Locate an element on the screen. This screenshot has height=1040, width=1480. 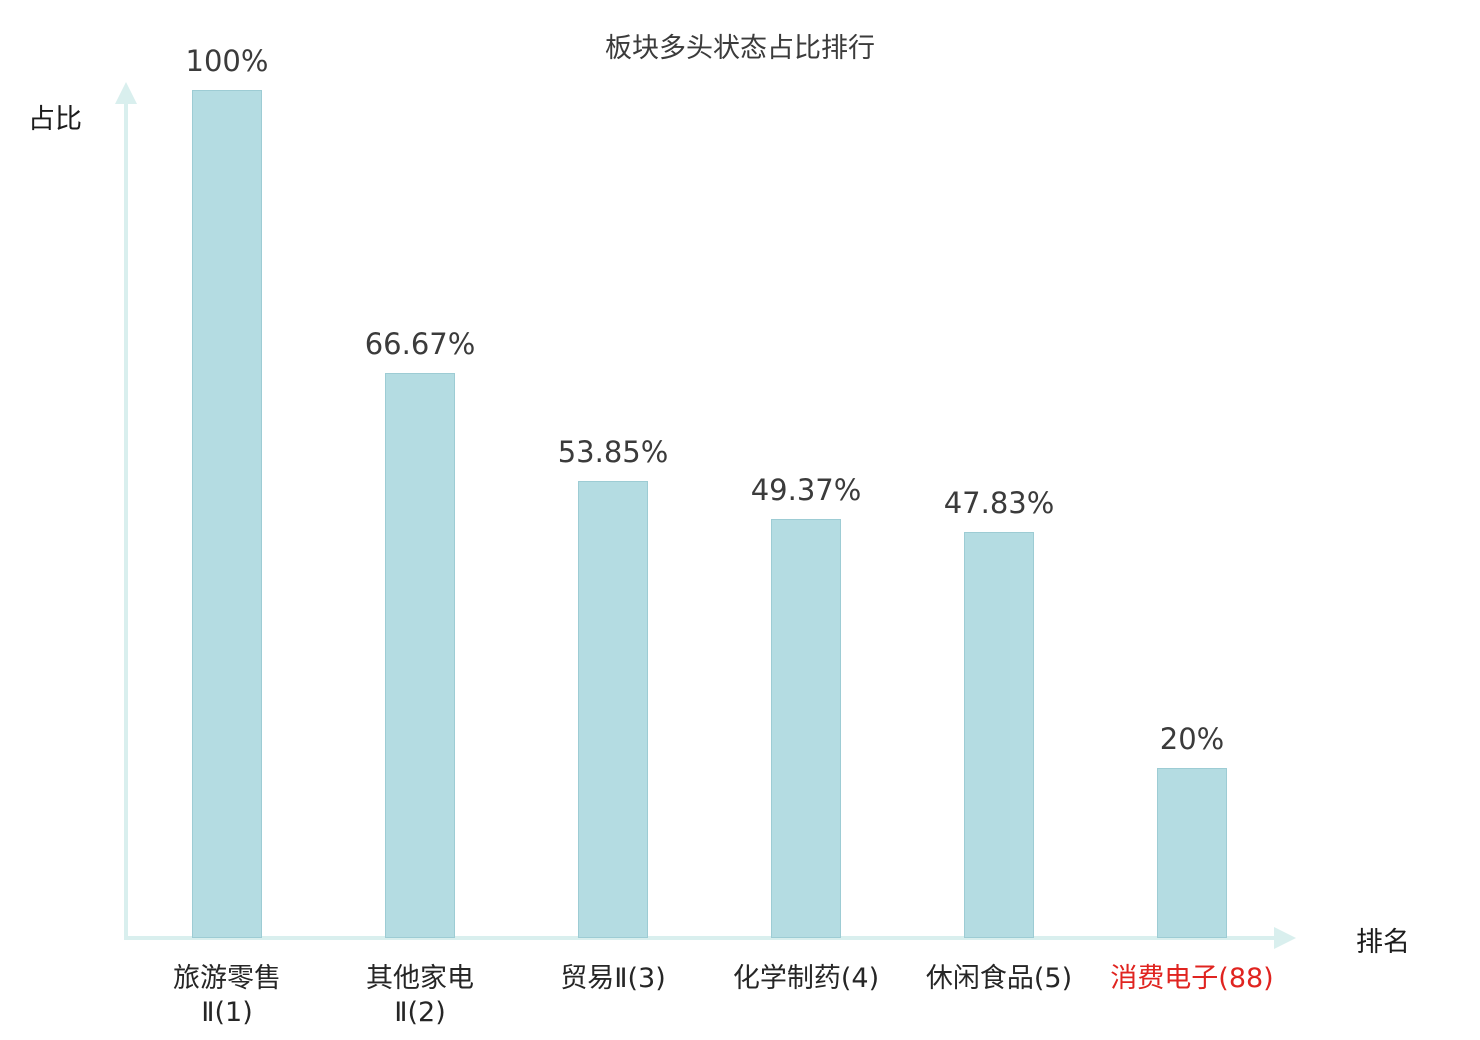
bar-category-label: 其他家电 Ⅱ(2) is located at coordinates (420, 995).